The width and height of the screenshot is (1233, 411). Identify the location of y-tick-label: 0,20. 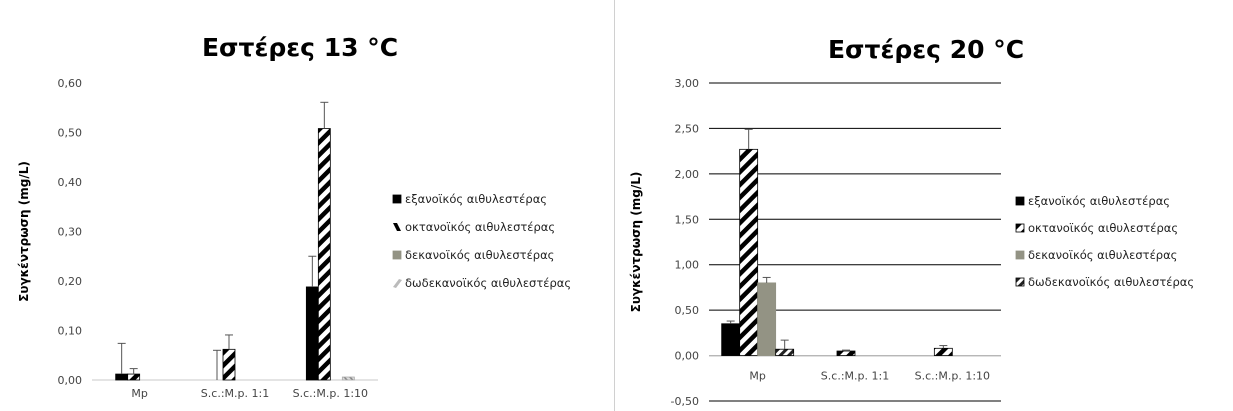
(70, 281).